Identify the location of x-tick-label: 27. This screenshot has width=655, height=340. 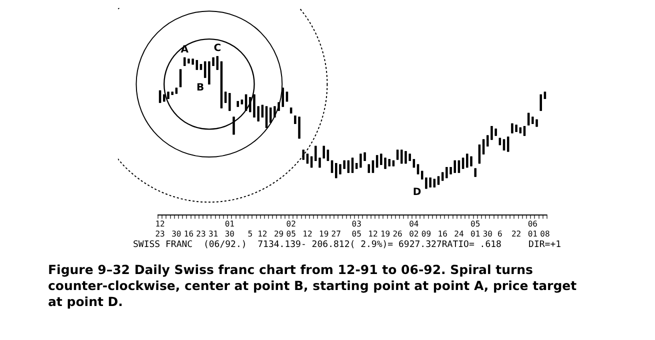
(336, 233).